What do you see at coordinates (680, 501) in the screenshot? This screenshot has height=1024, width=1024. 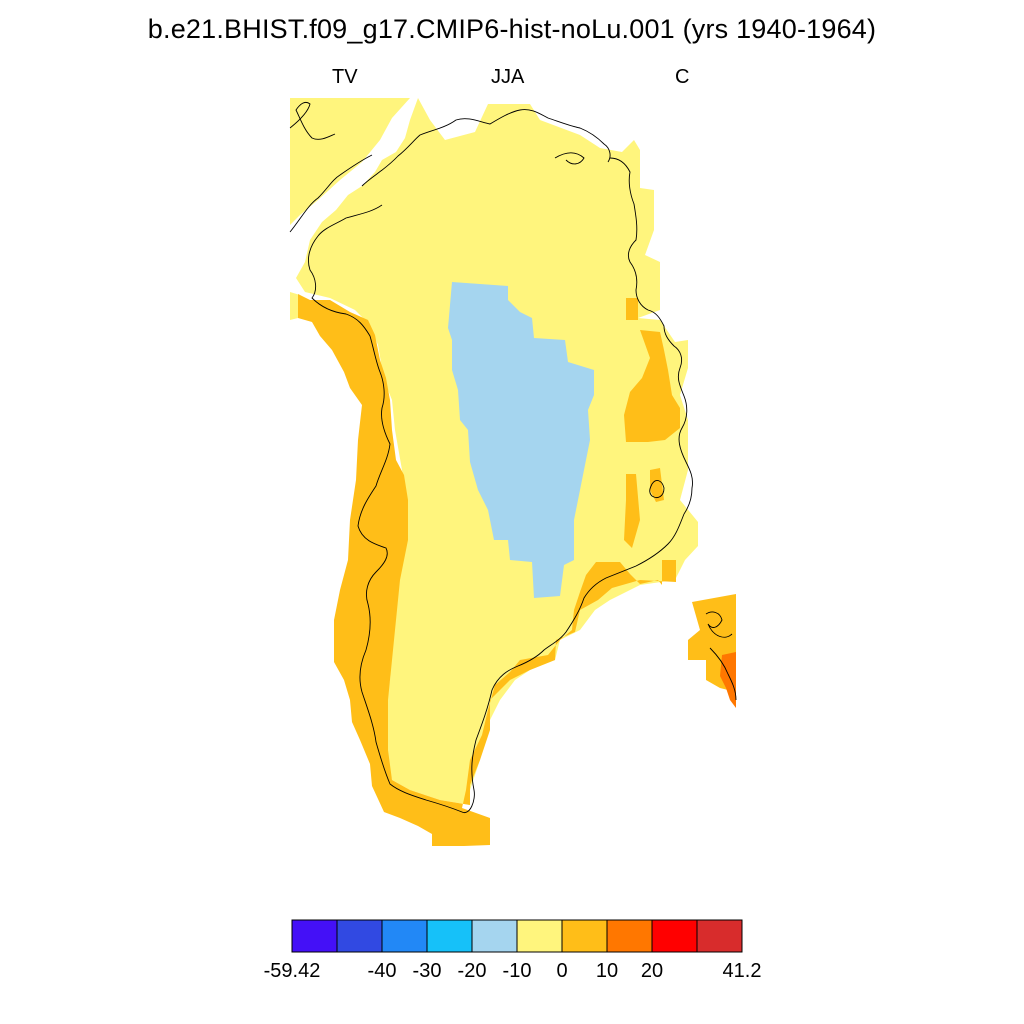 I see `field-0-10-east` at bounding box center [680, 501].